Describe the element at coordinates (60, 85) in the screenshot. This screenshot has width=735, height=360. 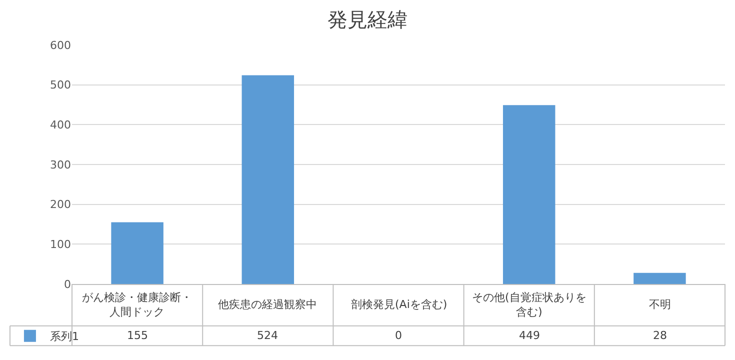
I see `y-tick-label: 500` at that location.